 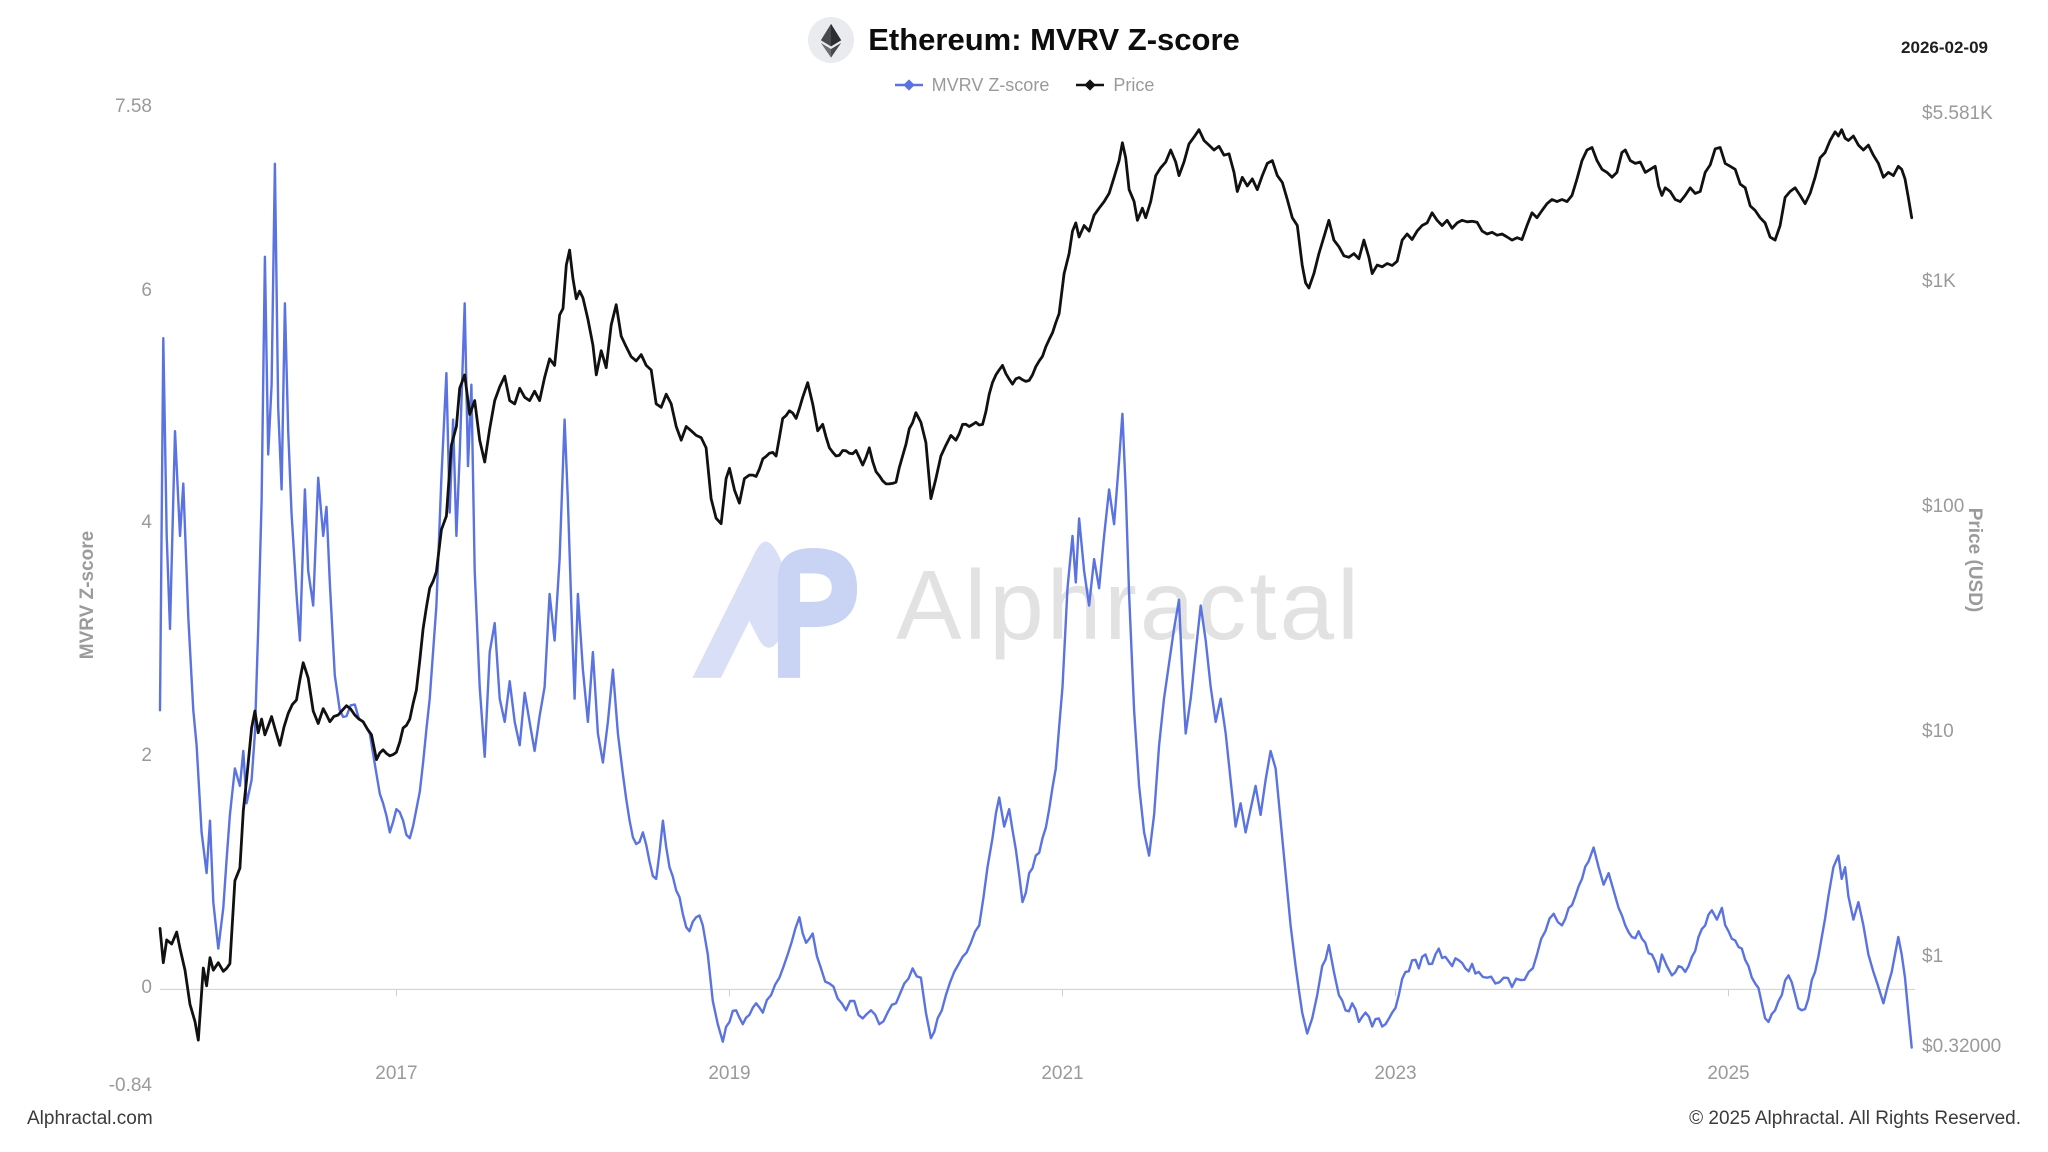 I want to click on legend-item-price: Price, so click(x=1114, y=85).